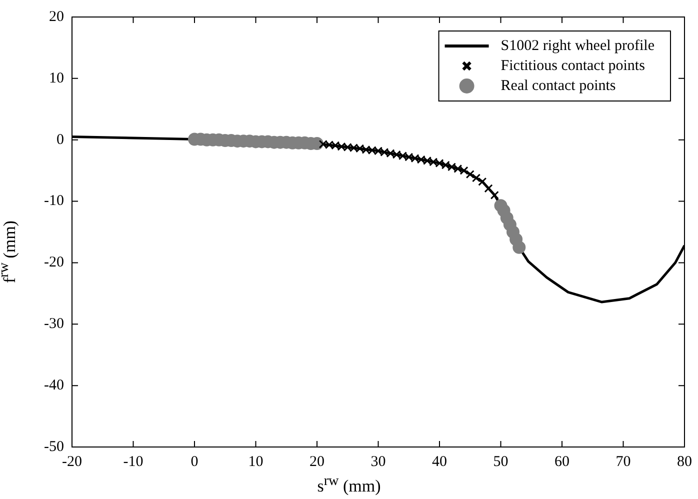 The width and height of the screenshot is (698, 499). What do you see at coordinates (54, 262) in the screenshot?
I see `y-tick-label: -20` at bounding box center [54, 262].